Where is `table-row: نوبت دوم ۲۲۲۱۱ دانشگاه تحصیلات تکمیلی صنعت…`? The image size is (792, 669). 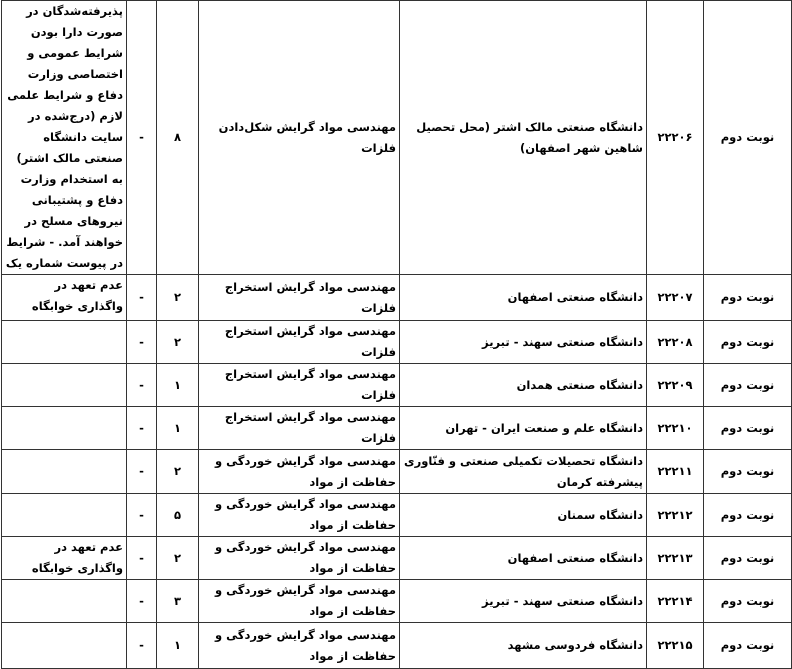
table-row: نوبت دوم ۲۲۲۱۱ دانشگاه تحصیلات تکمیلی صنعت… is located at coordinates (396, 471).